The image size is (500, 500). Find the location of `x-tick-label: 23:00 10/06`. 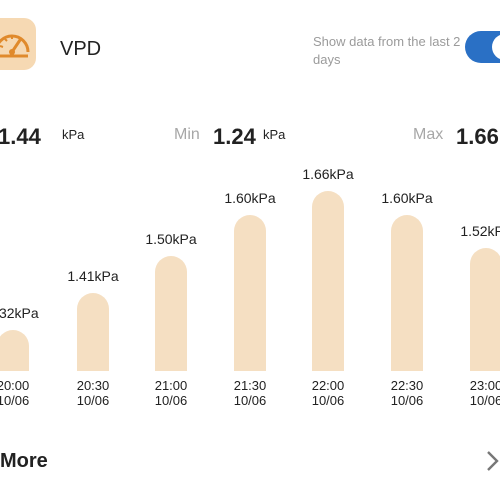

x-tick-label: 23:00 10/06 is located at coordinates (484, 393).